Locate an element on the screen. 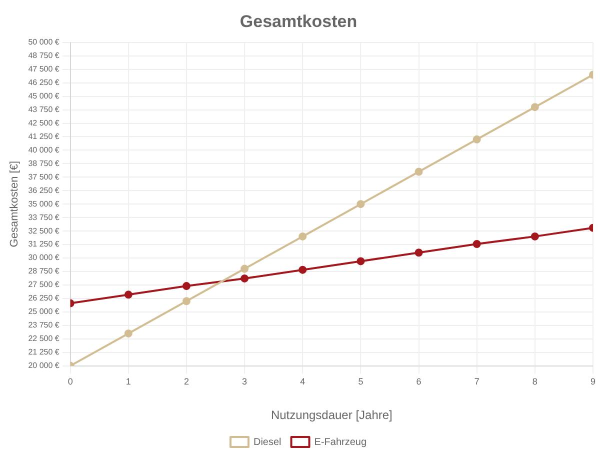 Image resolution: width=603 pixels, height=459 pixels. y-tick-label: 38 750 € is located at coordinates (44, 163).